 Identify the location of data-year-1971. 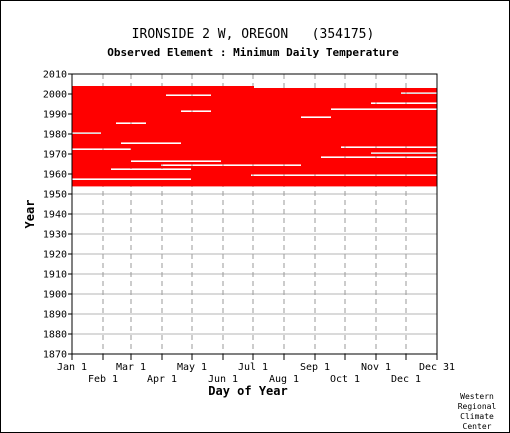
(254, 151).